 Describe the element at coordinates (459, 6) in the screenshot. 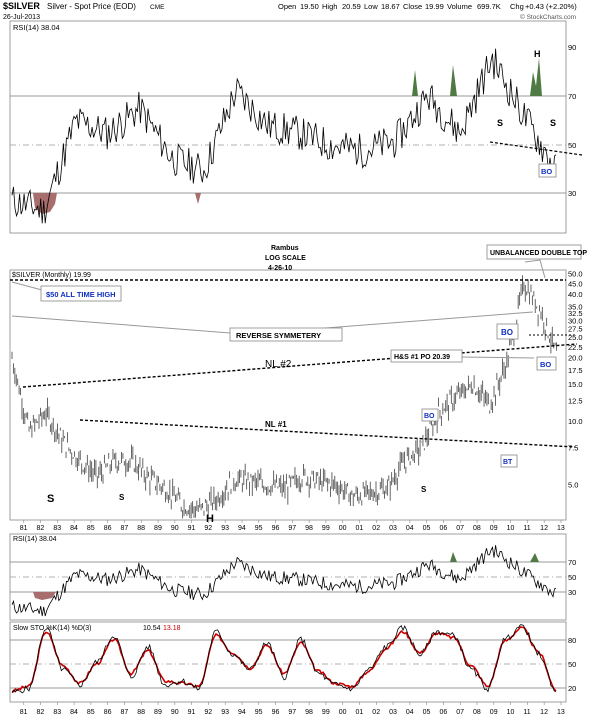

I see `volume-label: Volume` at that location.